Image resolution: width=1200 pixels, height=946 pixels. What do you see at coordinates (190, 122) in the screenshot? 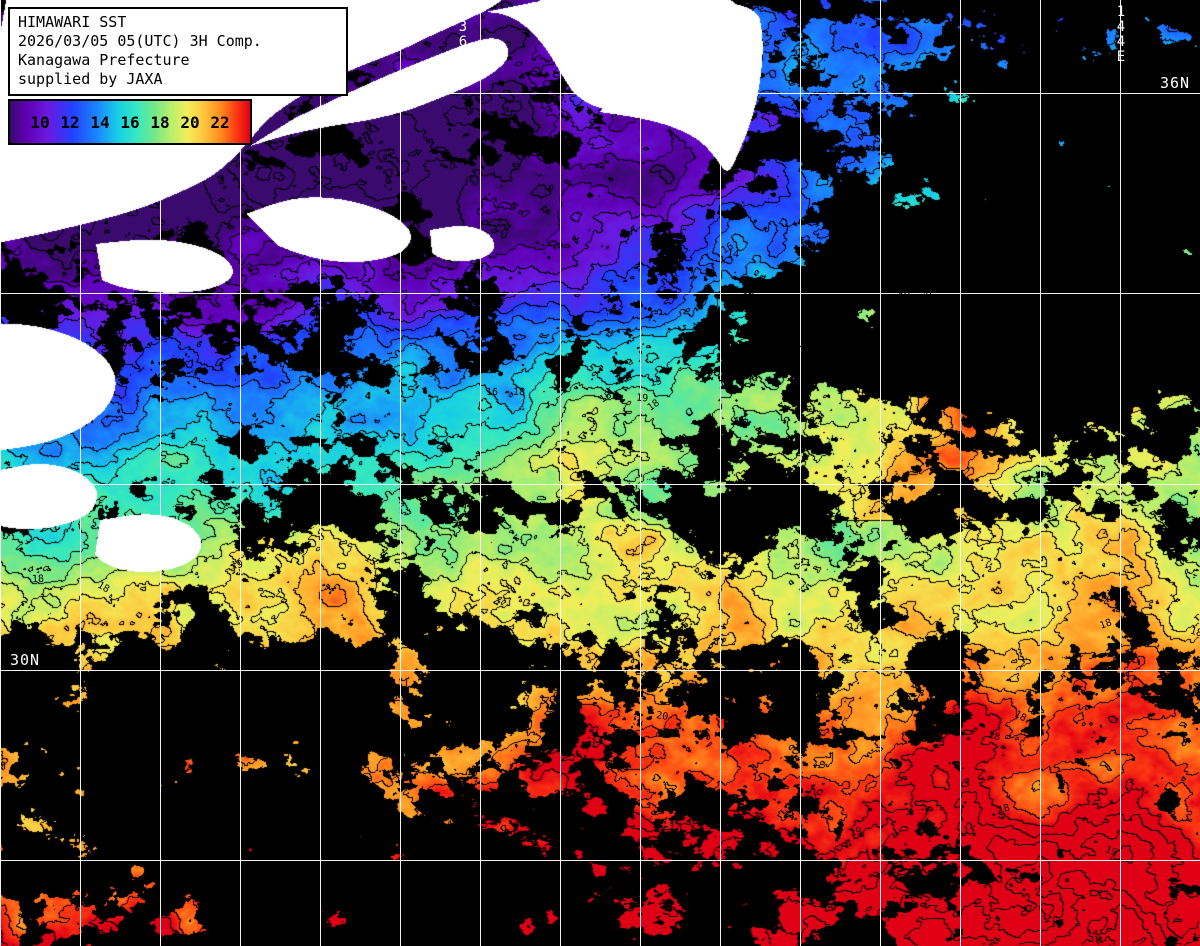
I see `colorbar-tick: 20` at bounding box center [190, 122].